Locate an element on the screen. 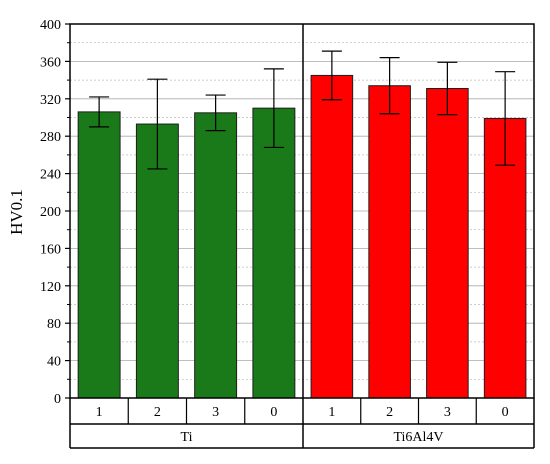 This screenshot has height=464, width=550. y-tick-label: 160 is located at coordinates (50, 249).